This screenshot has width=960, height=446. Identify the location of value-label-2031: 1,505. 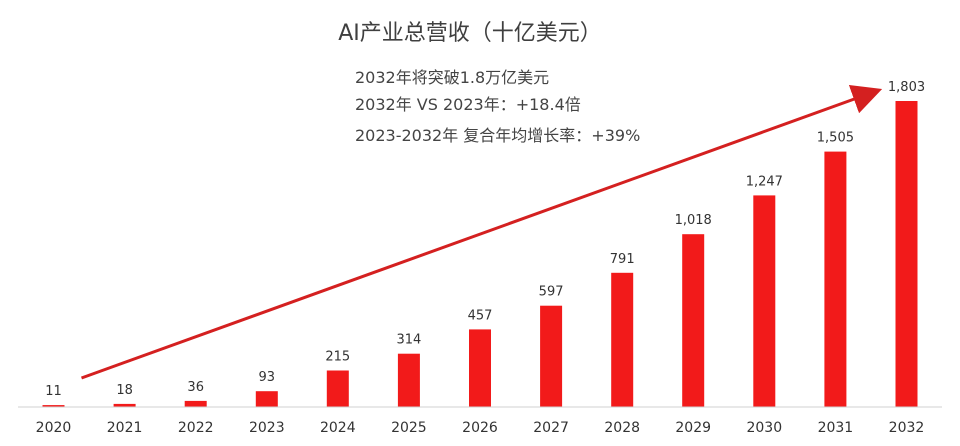
(835, 138).